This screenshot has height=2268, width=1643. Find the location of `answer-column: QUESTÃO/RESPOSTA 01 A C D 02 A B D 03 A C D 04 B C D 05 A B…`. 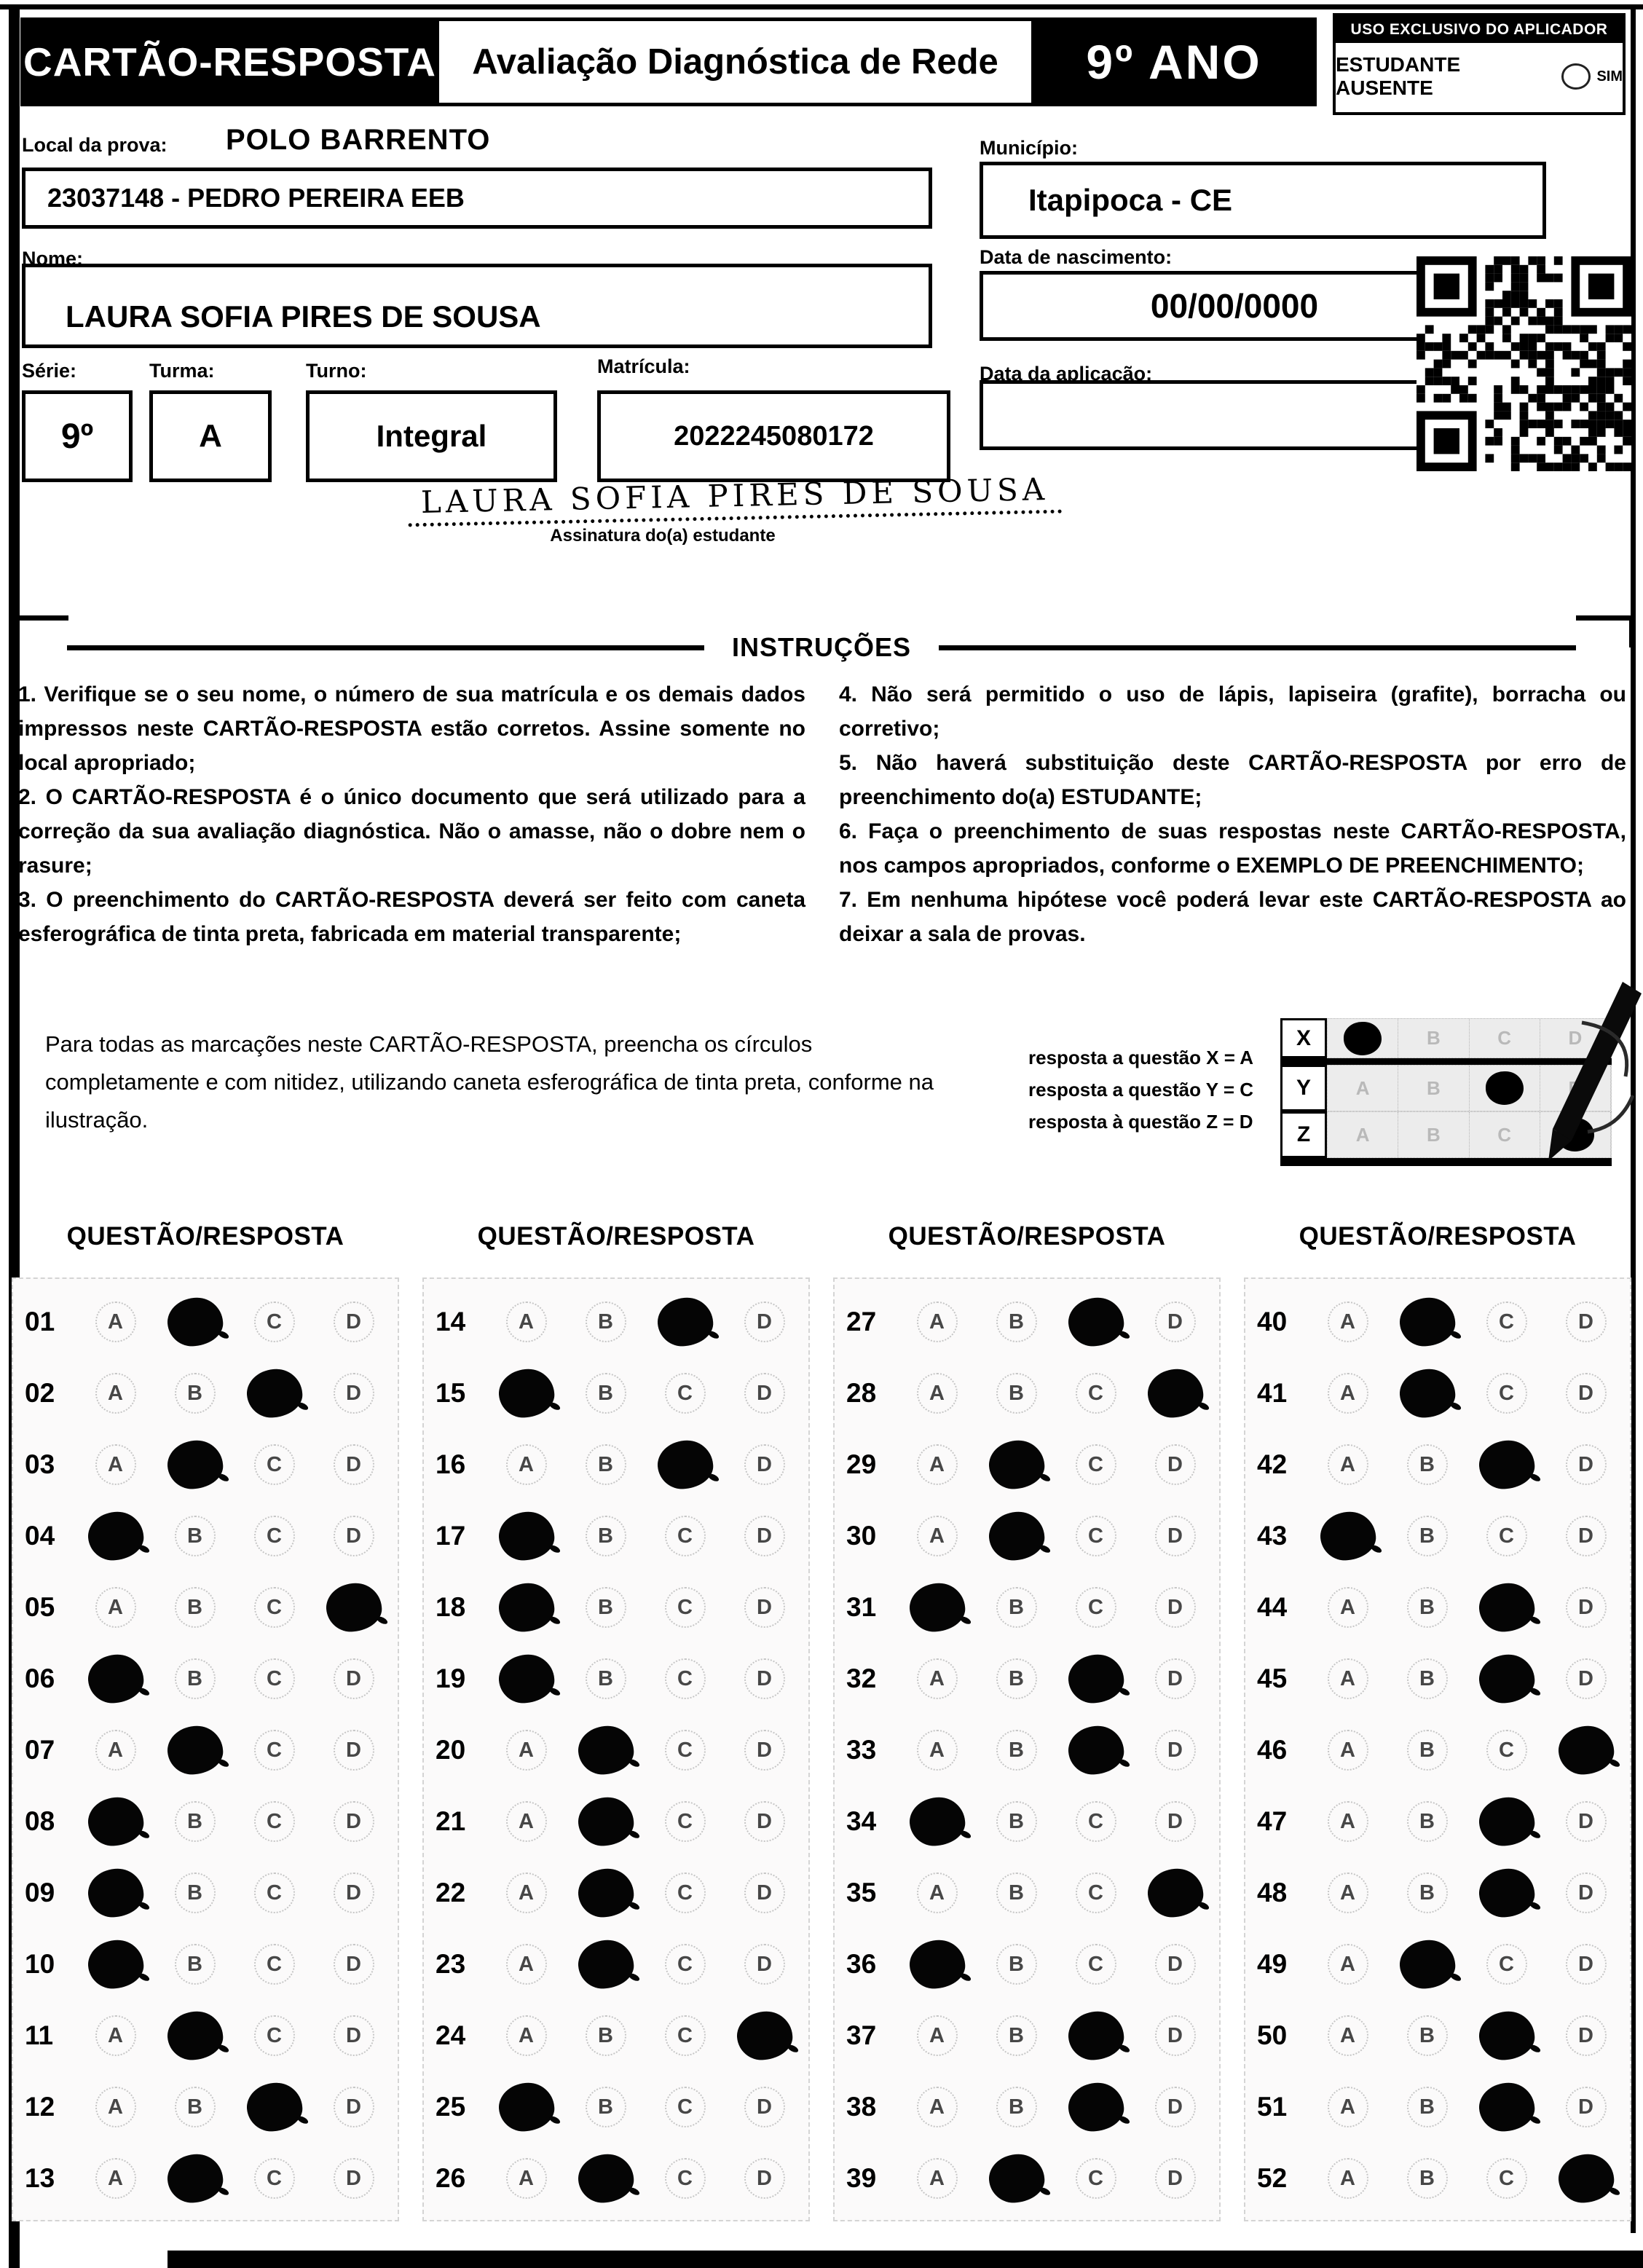

answer-column: QUESTÃO/RESPOSTA 01 A C D 02 A B D 03 A C D 04 B C D 05 A B… is located at coordinates (205, 1721).